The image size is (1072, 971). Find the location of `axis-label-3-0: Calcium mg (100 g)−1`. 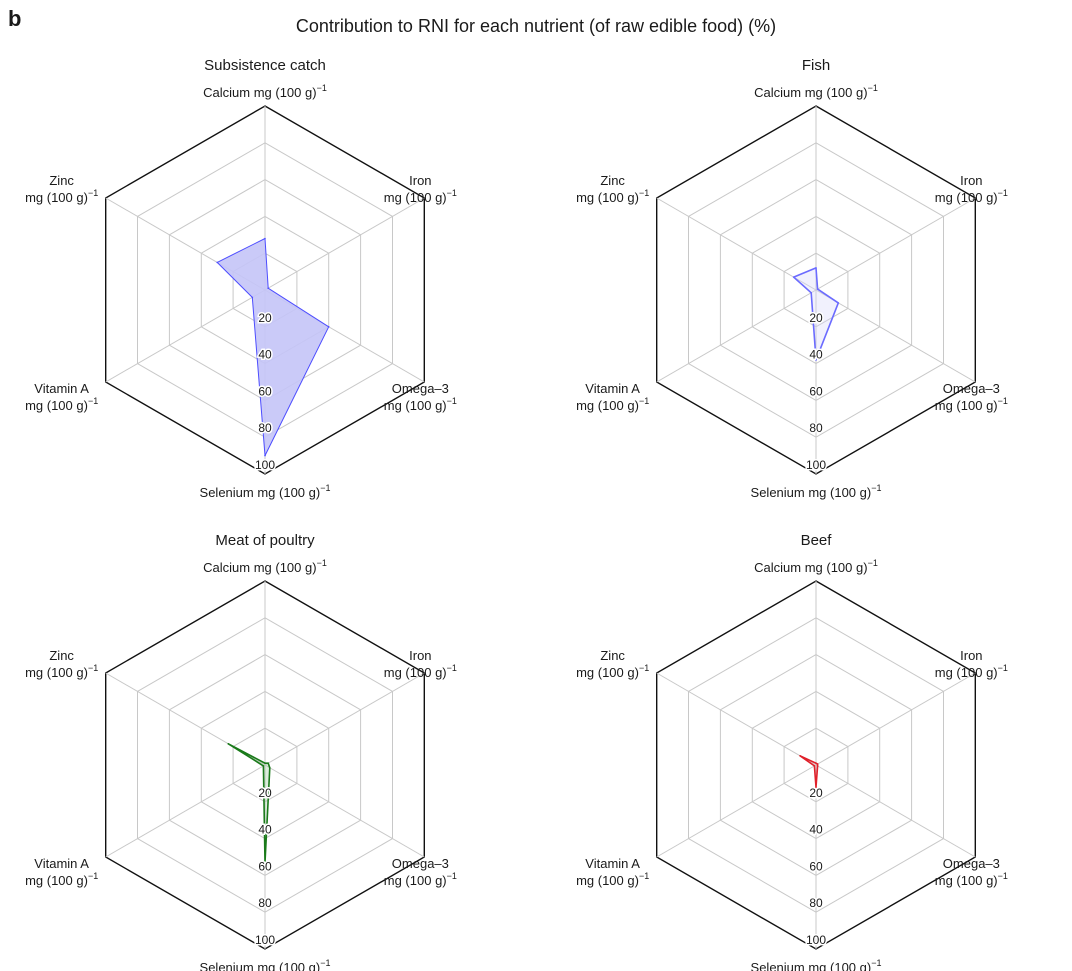

axis-label-3-0: Calcium mg (100 g)−1 is located at coordinates (816, 566).